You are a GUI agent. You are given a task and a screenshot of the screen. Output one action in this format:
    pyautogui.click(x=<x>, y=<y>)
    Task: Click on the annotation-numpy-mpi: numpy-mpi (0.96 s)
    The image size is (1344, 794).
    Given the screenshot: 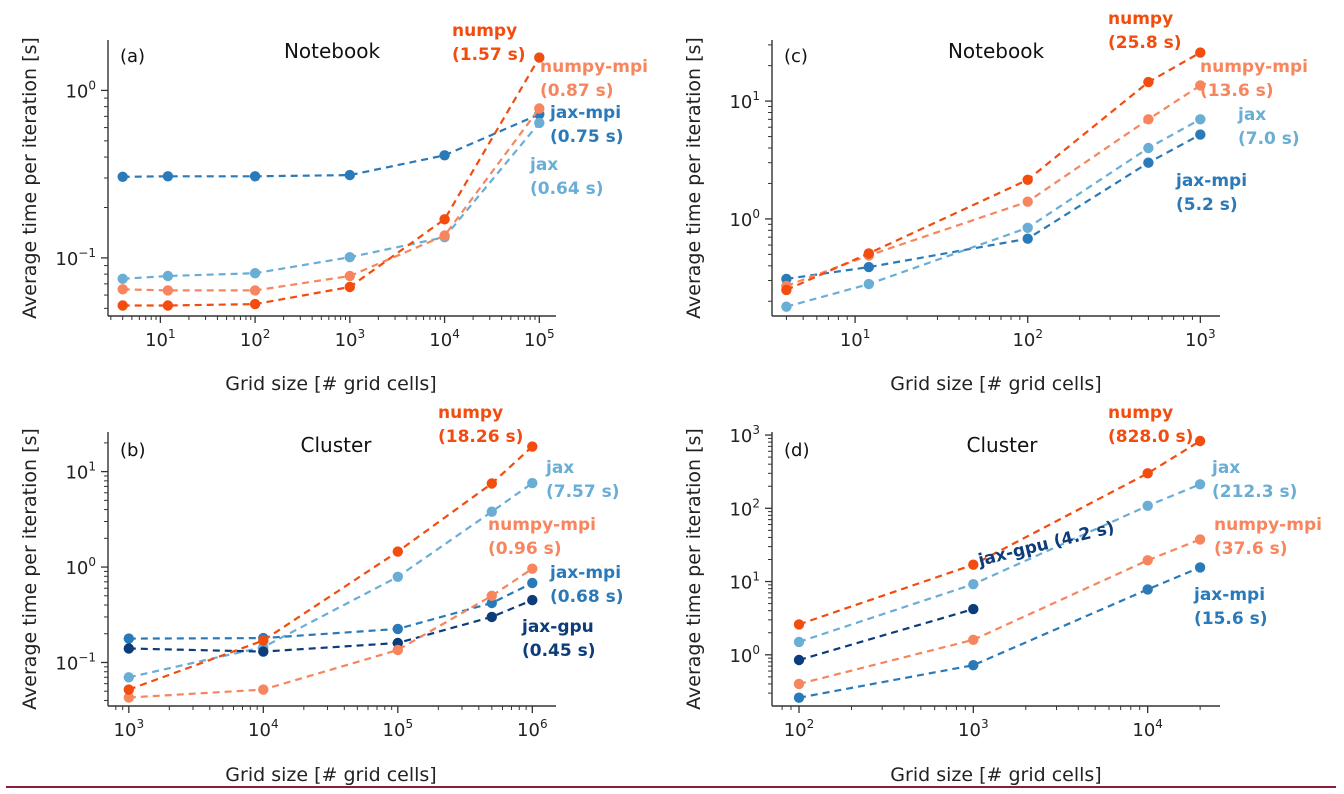 What is the action you would take?
    pyautogui.click(x=542, y=537)
    